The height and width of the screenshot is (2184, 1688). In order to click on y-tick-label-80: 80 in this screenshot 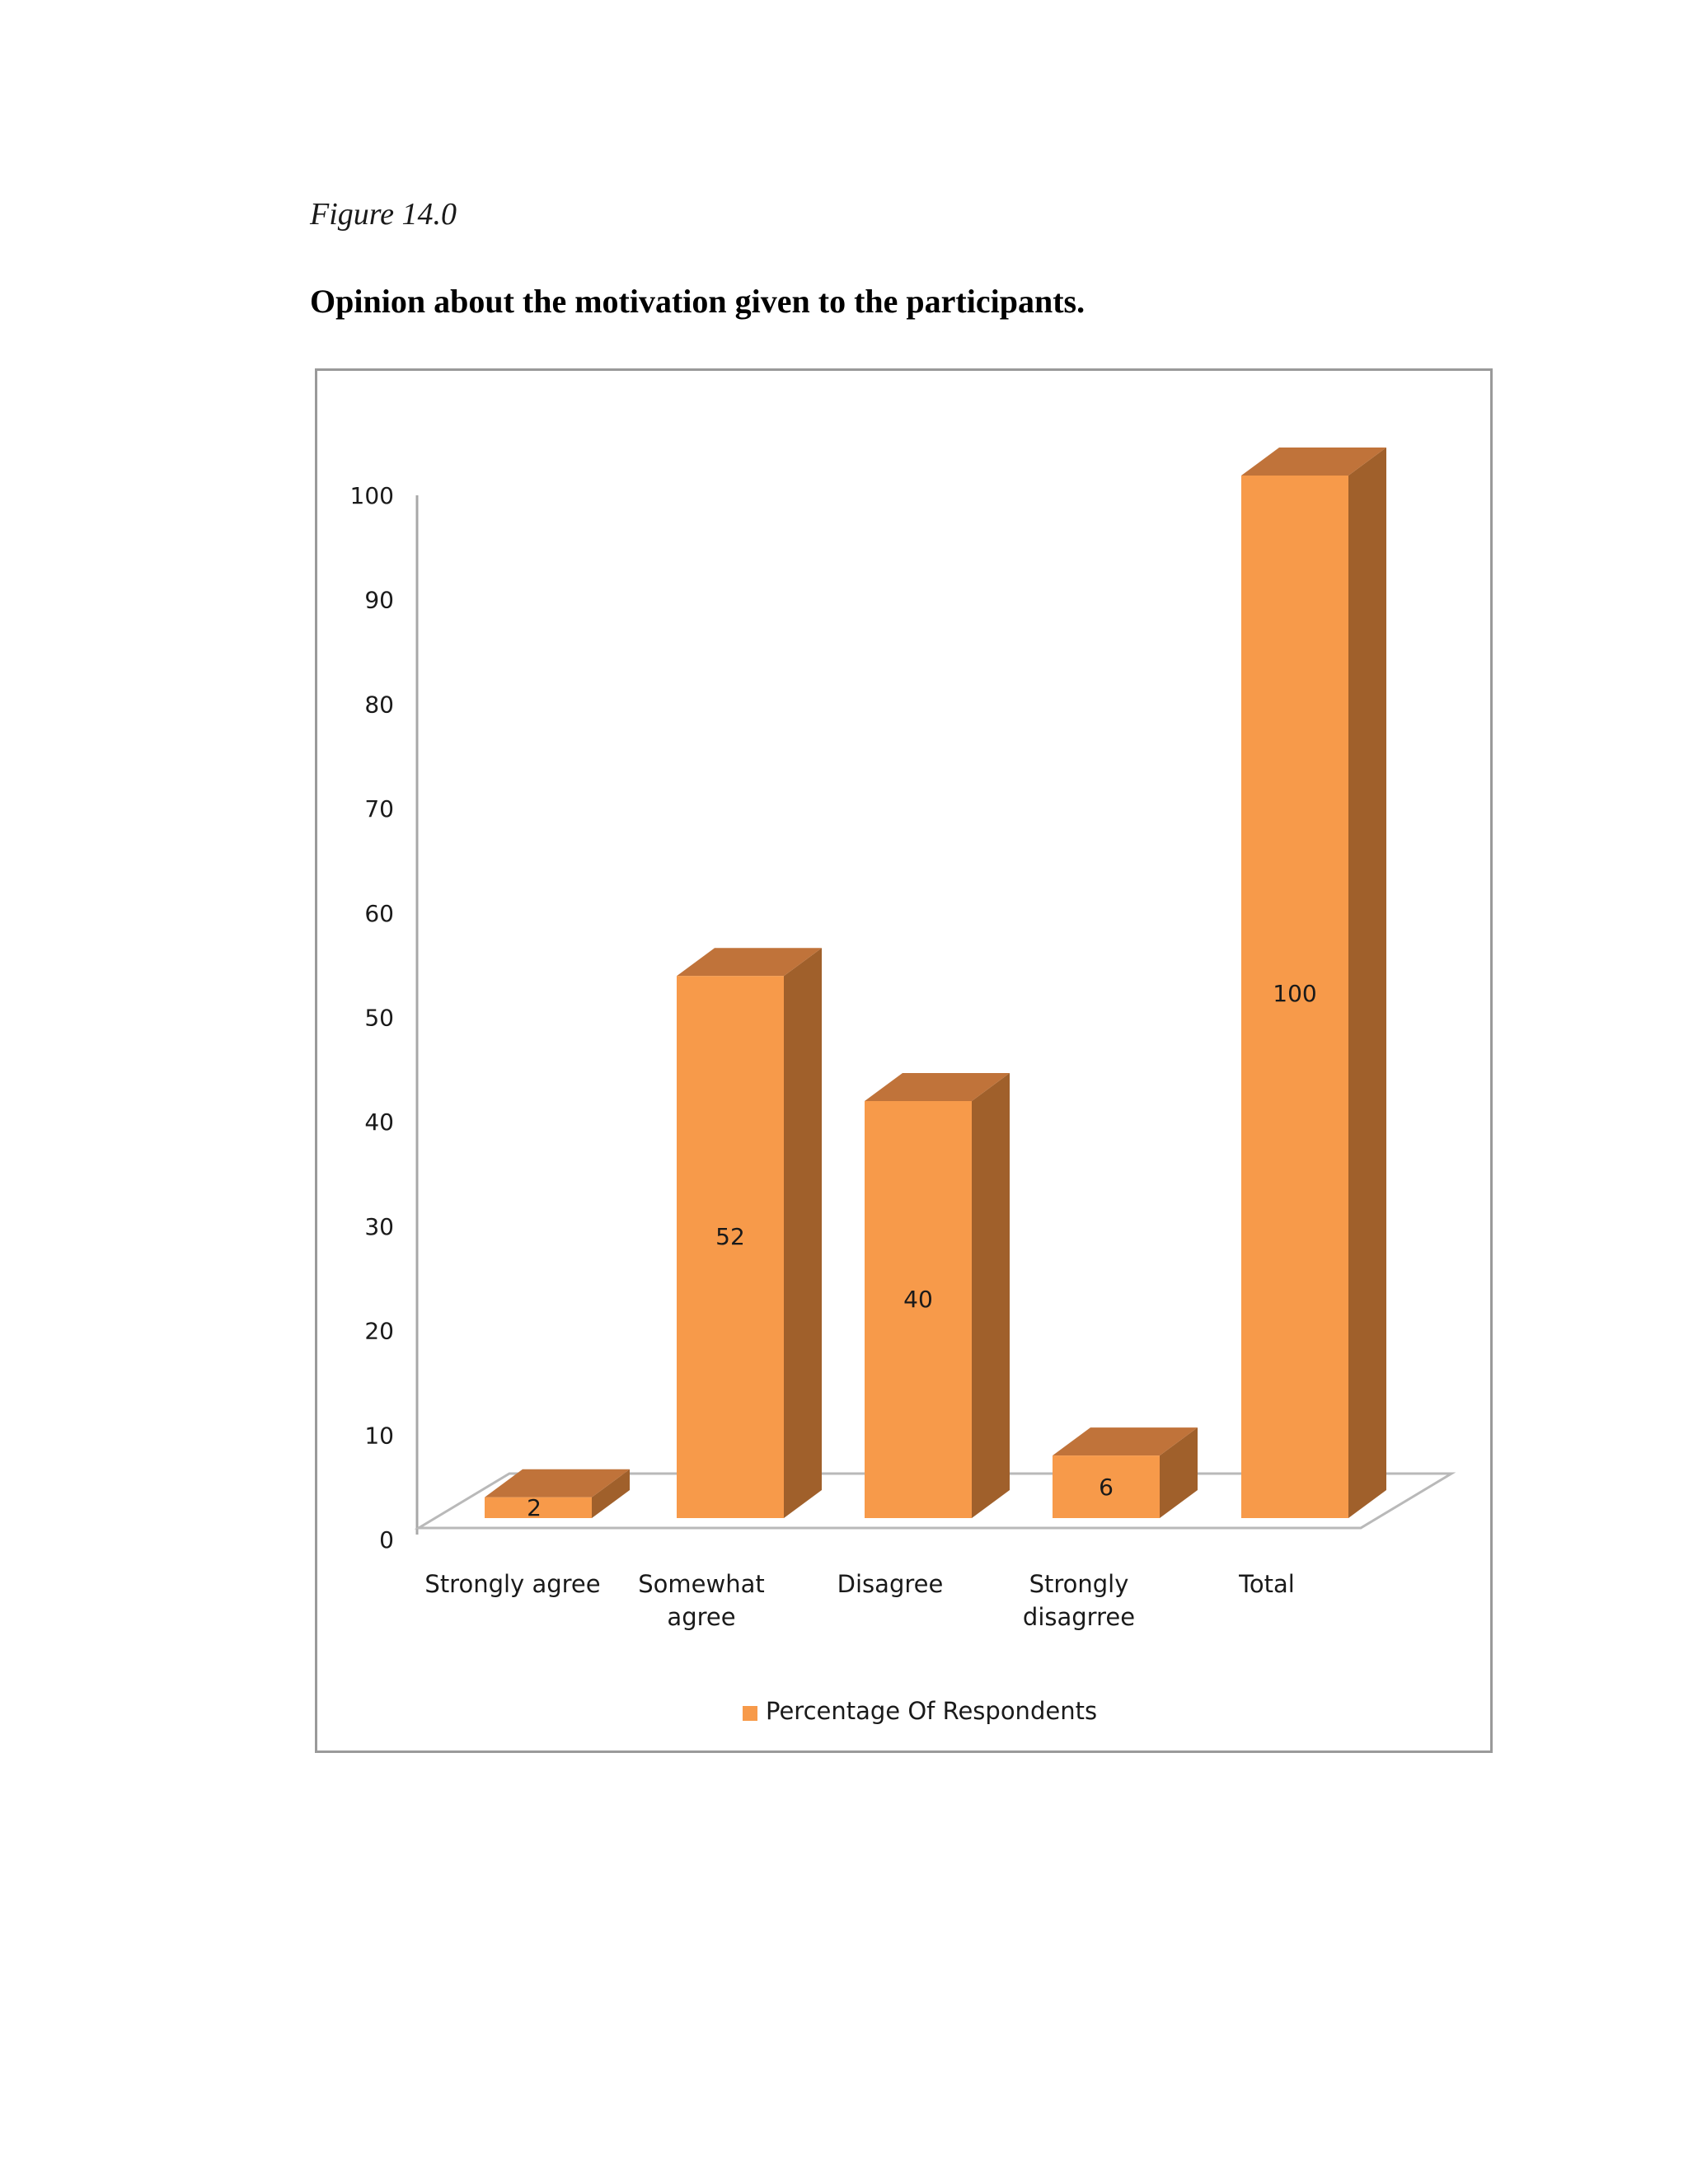, I will do `click(379, 704)`.